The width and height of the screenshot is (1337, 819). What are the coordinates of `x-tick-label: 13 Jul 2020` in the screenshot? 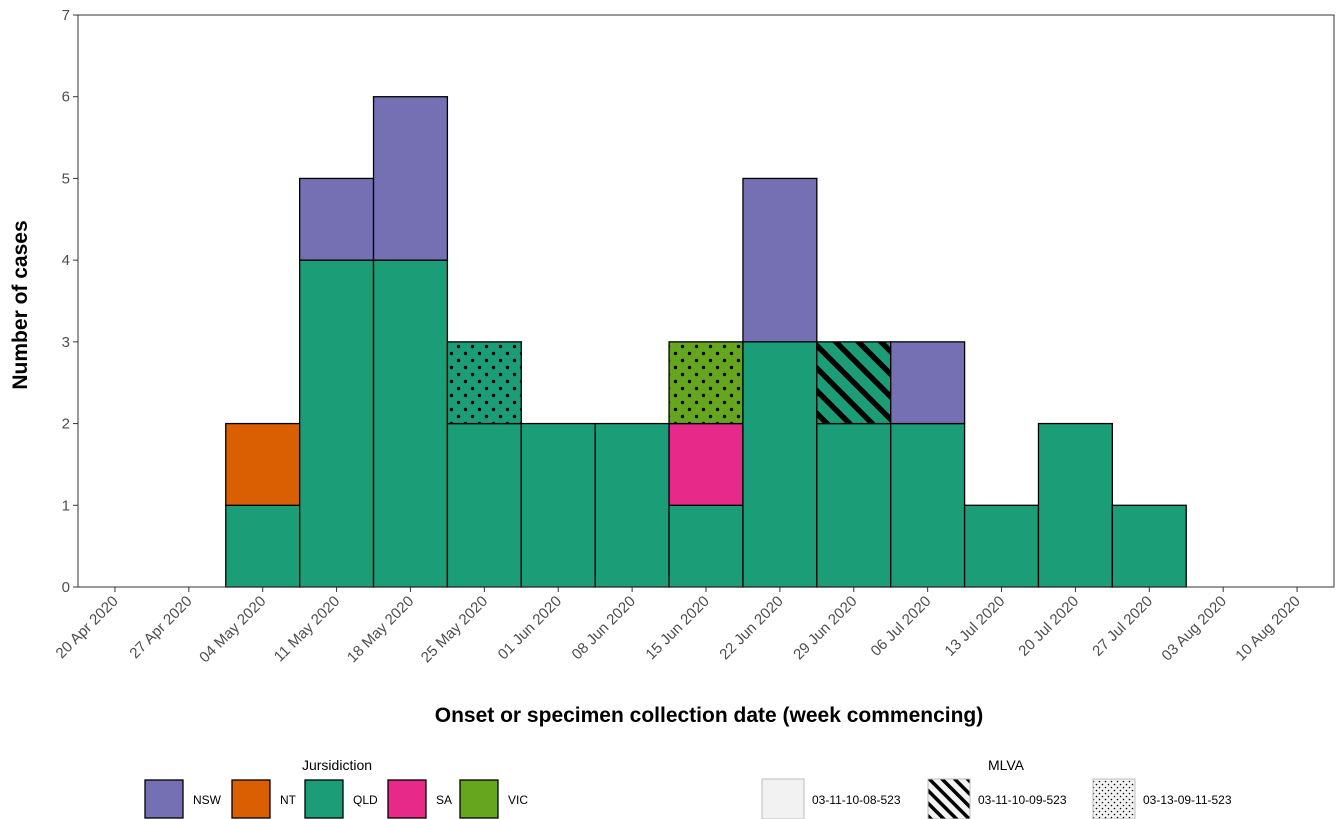 It's located at (974, 626).